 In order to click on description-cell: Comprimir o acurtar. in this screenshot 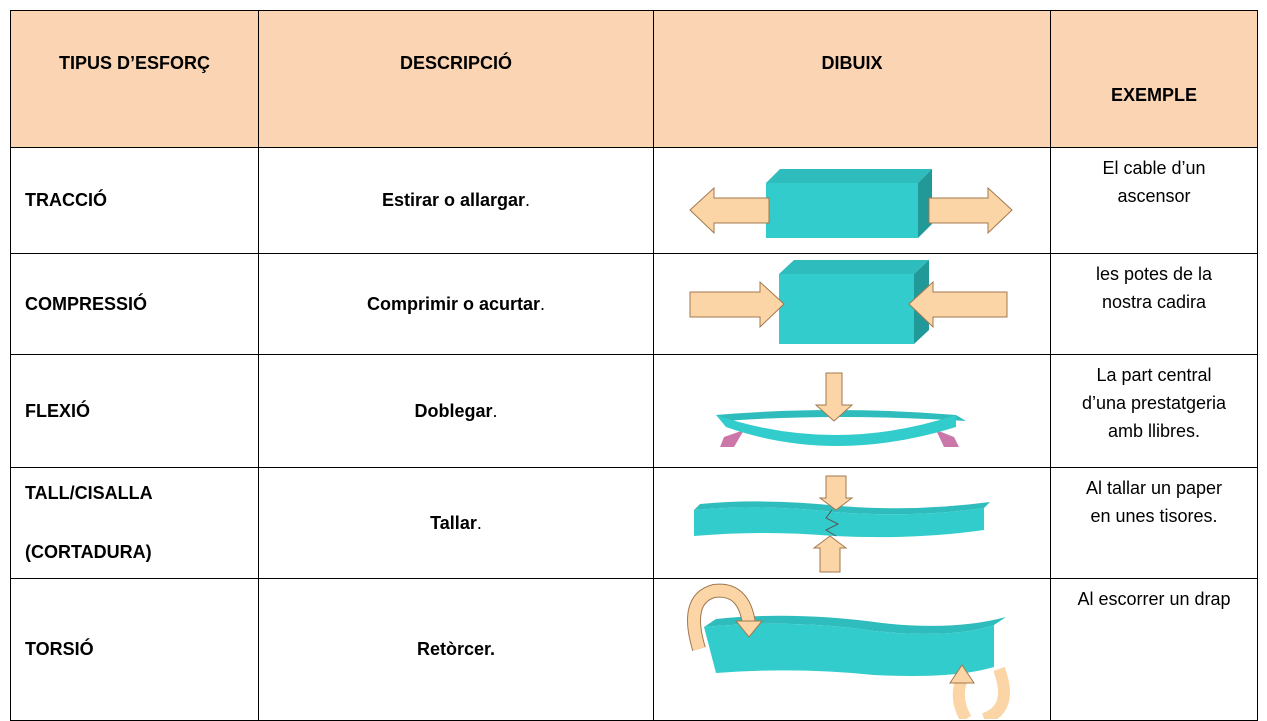, I will do `click(456, 304)`.